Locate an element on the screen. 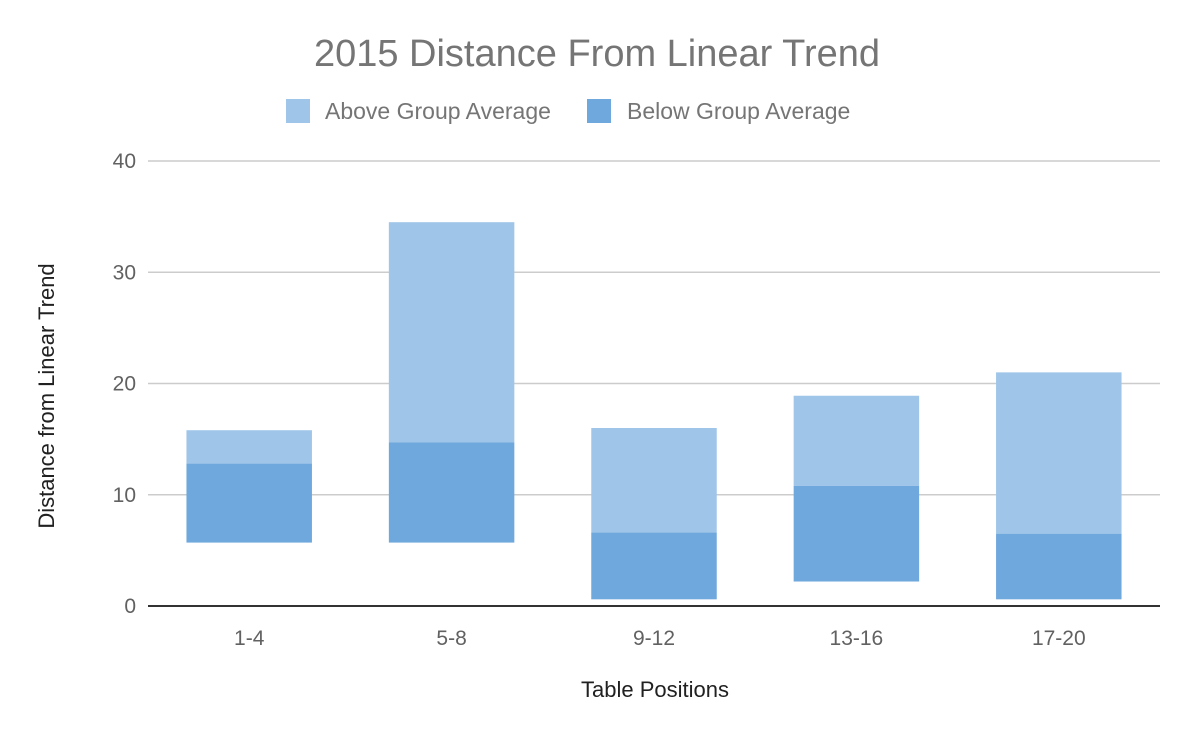  y-tick-label: 0 is located at coordinates (130, 606).